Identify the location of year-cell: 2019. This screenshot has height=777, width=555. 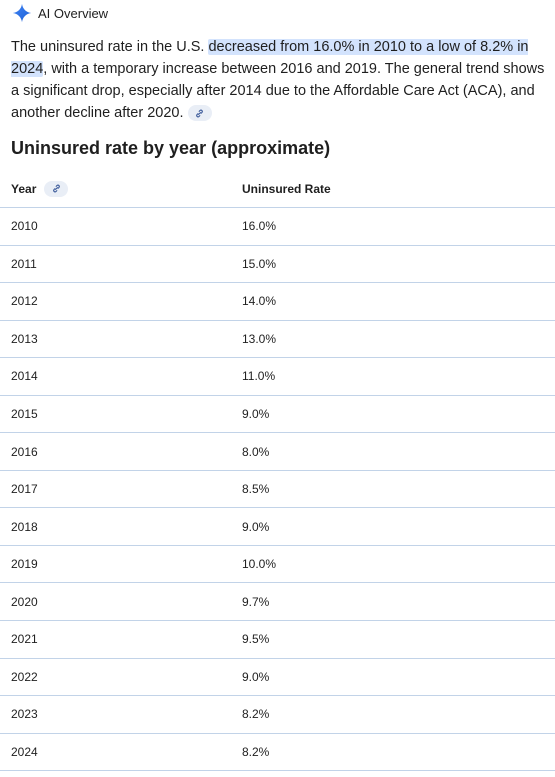
(121, 564).